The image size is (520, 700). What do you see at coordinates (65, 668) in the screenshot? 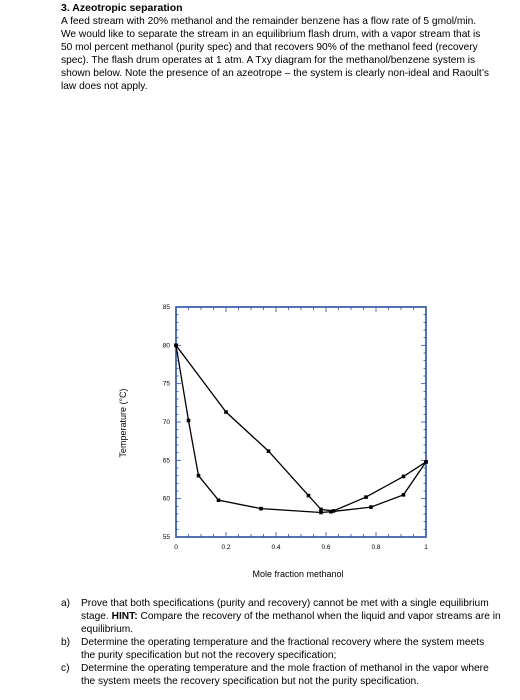
I see `question-marker: c)` at bounding box center [65, 668].